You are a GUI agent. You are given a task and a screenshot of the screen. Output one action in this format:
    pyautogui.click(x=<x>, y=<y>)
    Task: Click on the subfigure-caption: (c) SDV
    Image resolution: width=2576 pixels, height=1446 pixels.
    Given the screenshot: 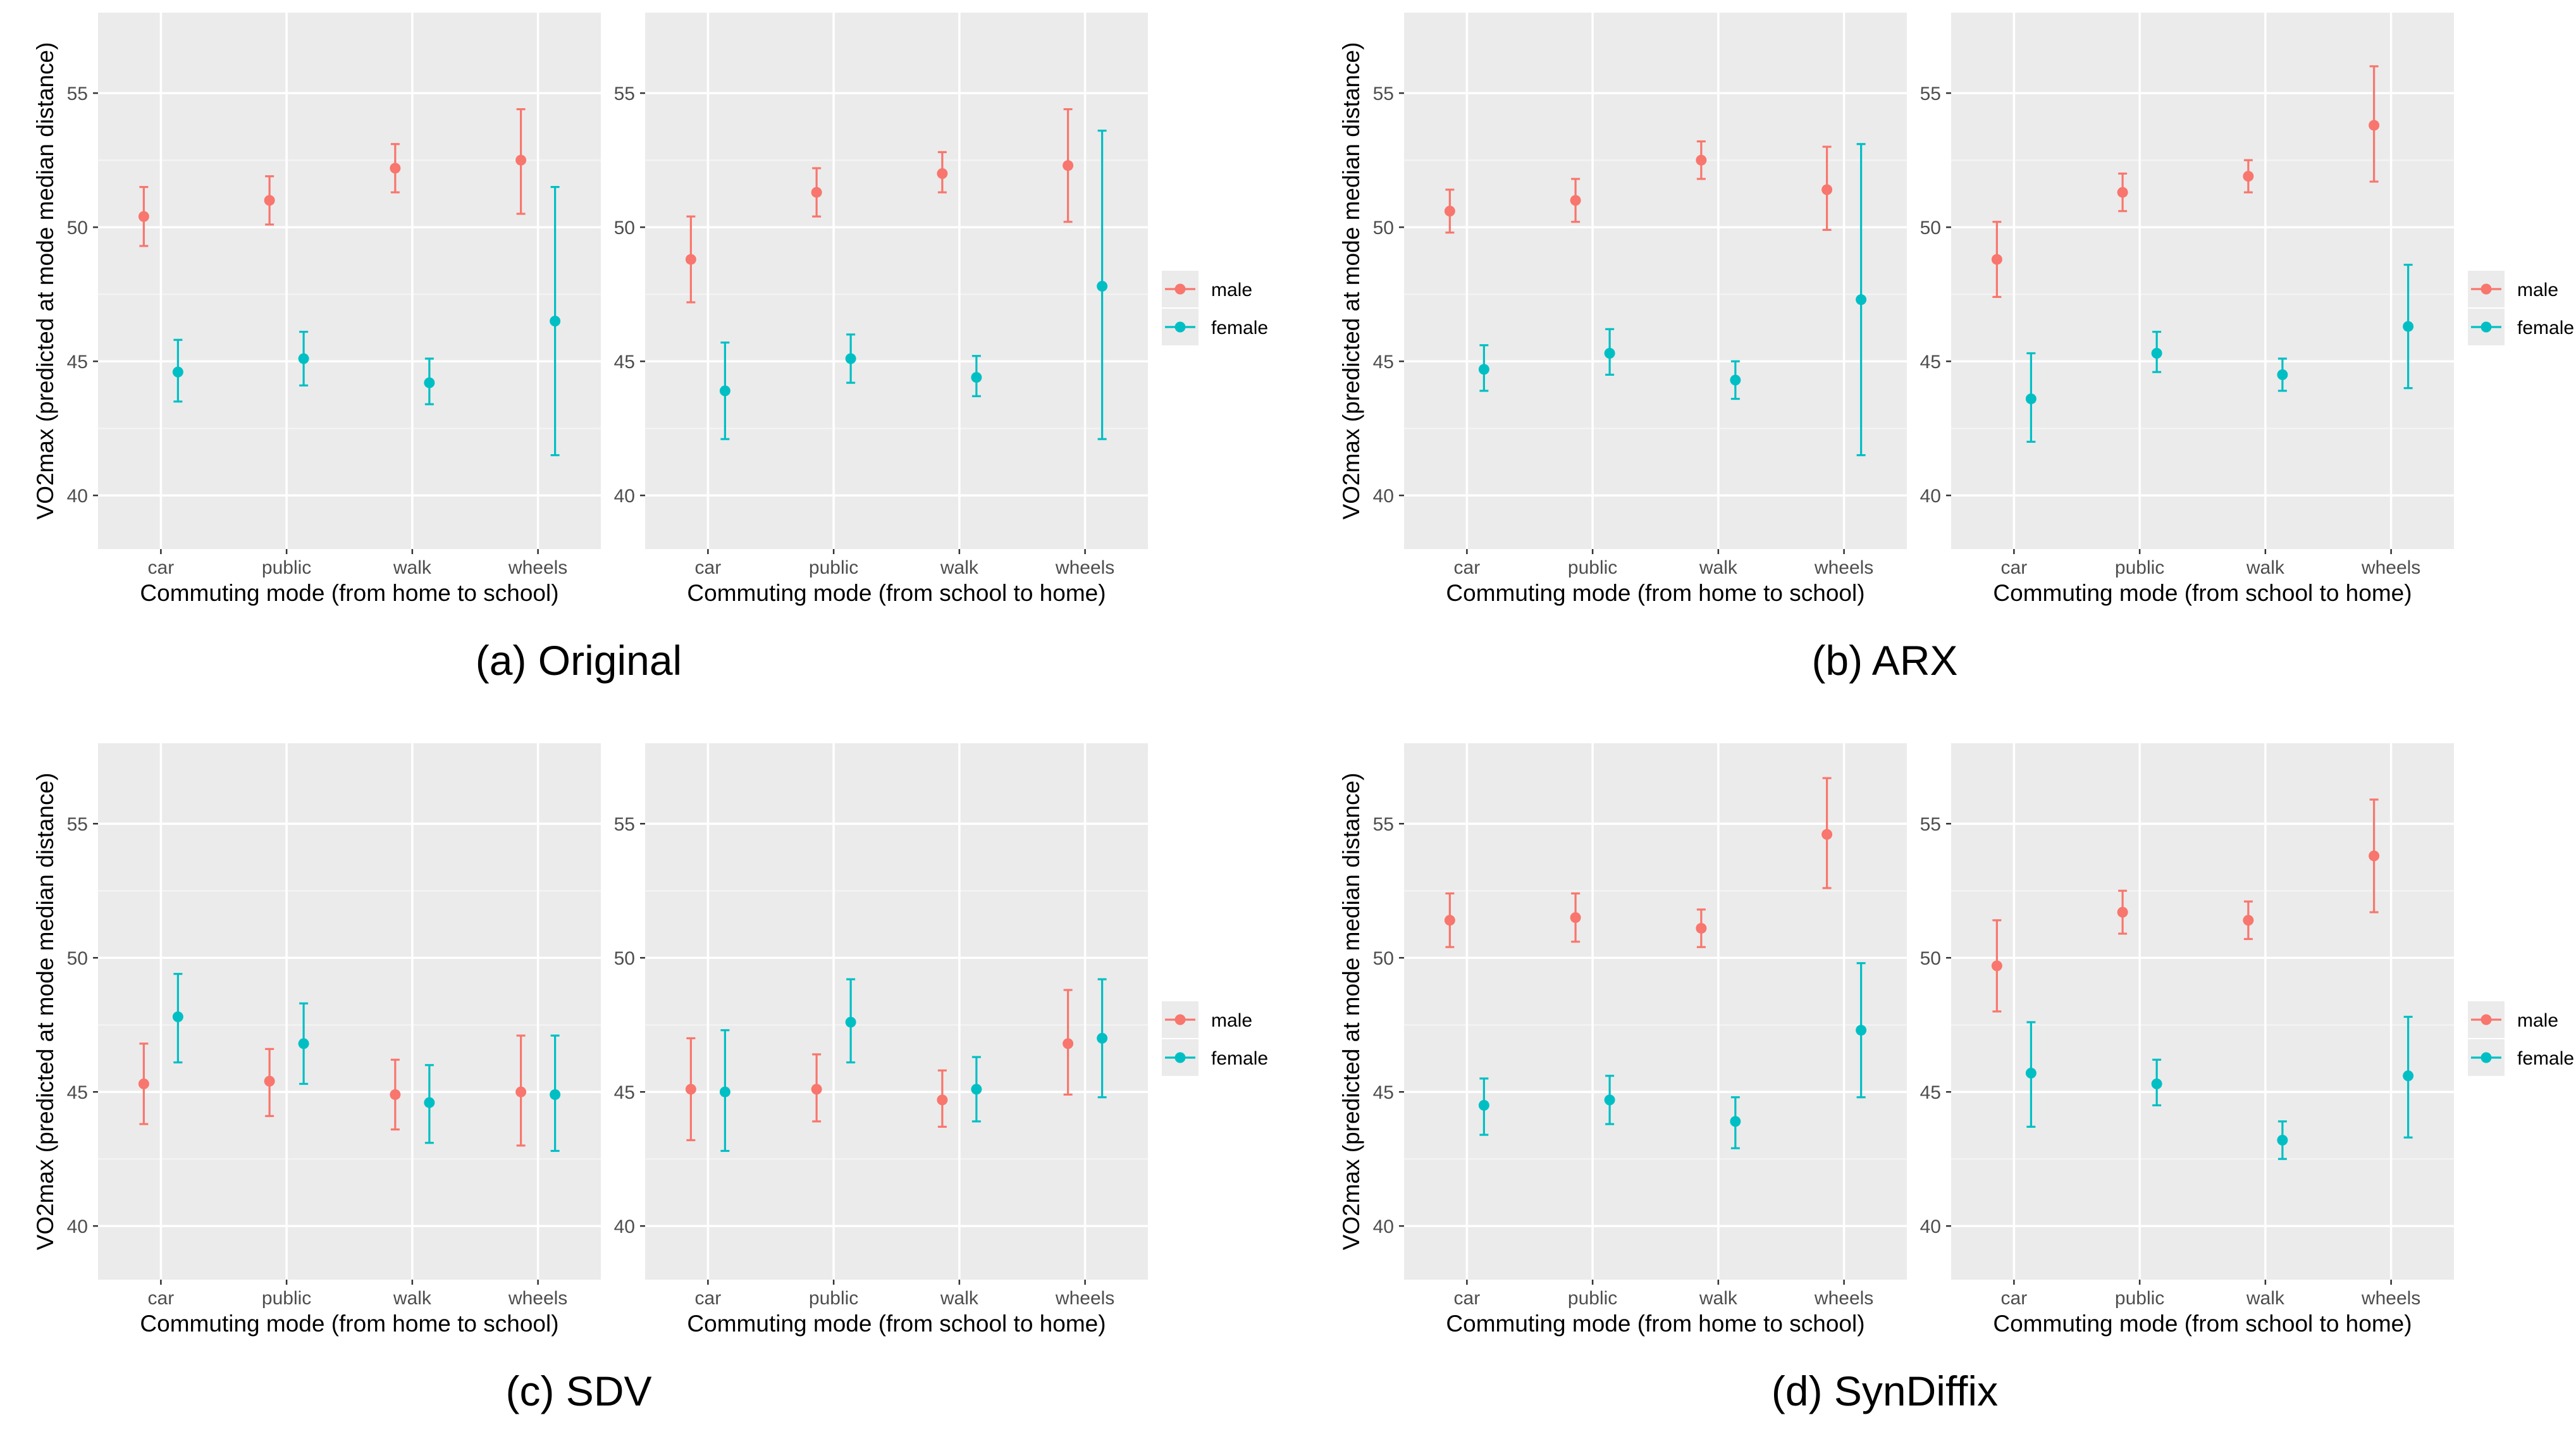 What is the action you would take?
    pyautogui.click(x=579, y=1391)
    